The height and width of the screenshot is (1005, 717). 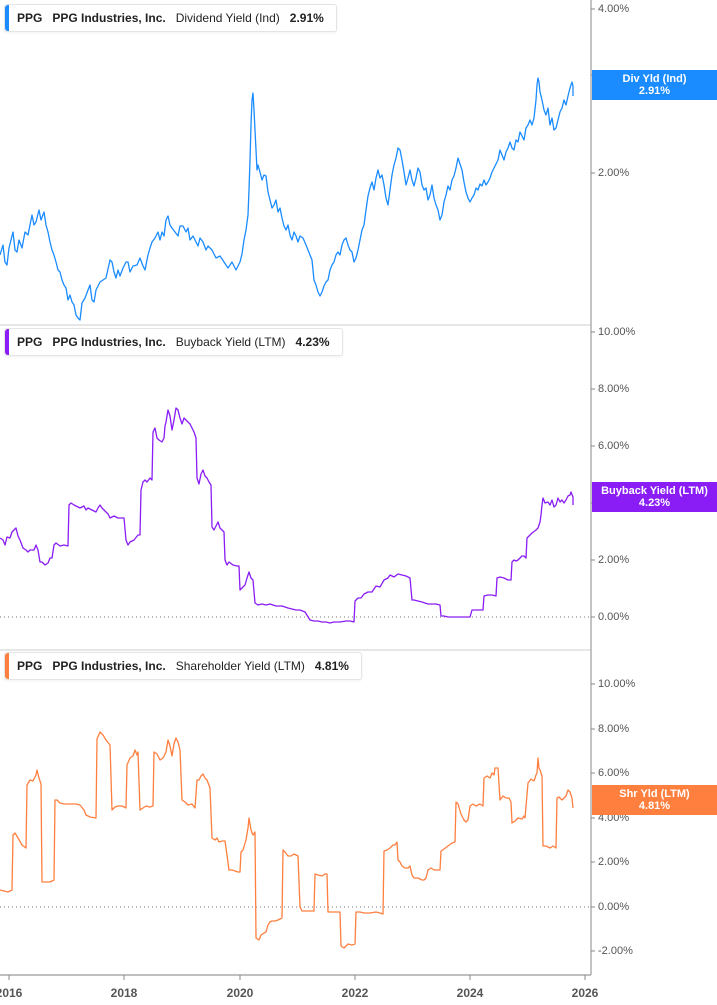 I want to click on last-value-tag-dividend: Div Yld (Ind) 2.91%, so click(x=654, y=85).